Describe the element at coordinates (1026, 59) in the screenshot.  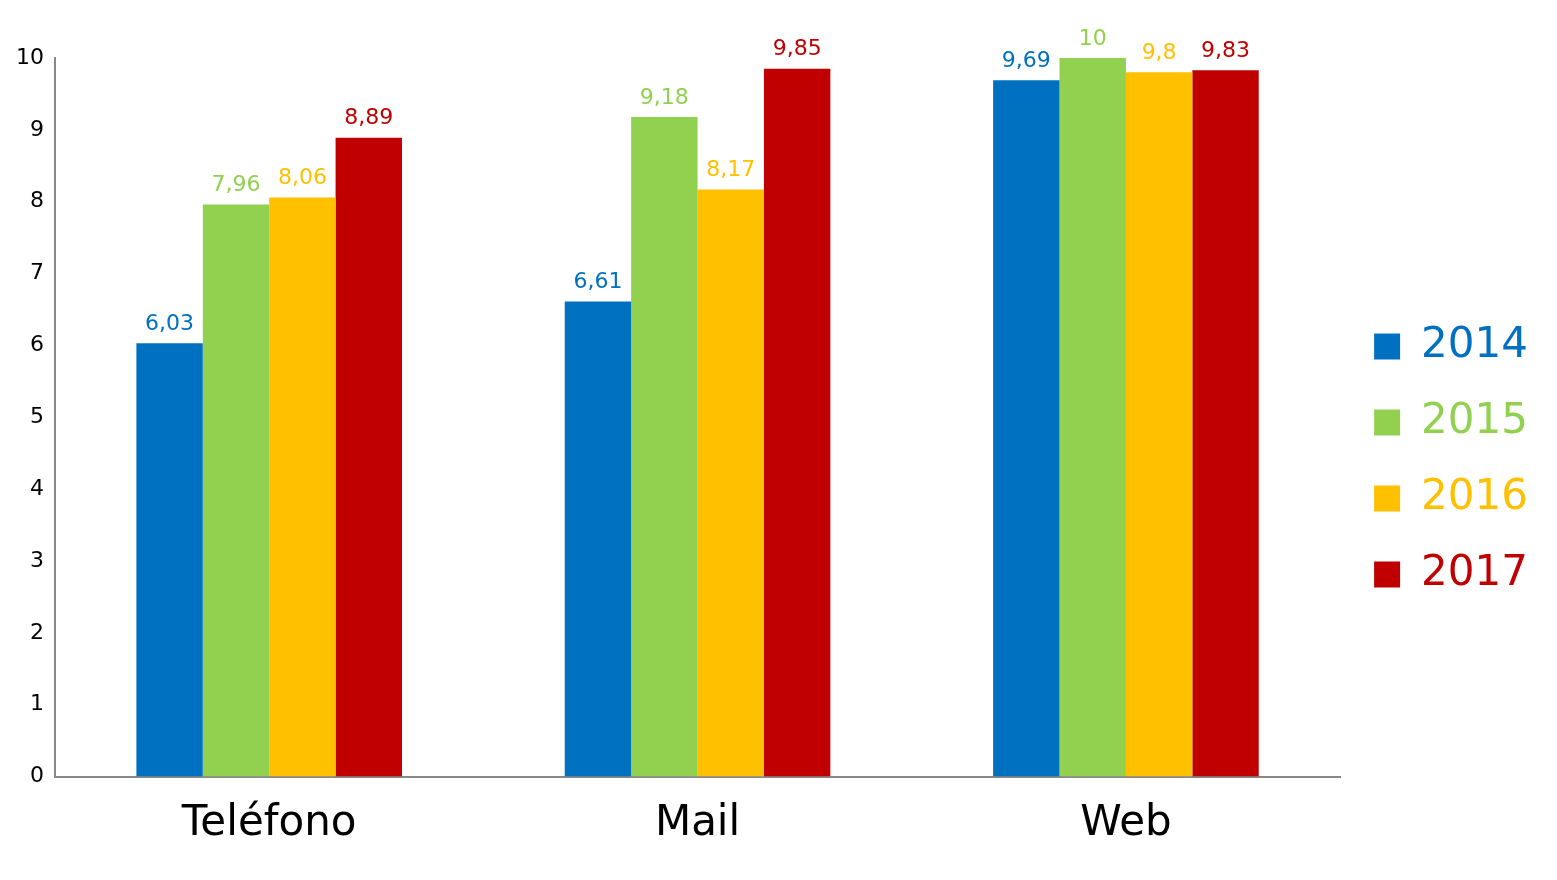
I see `data-label: 9,69` at that location.